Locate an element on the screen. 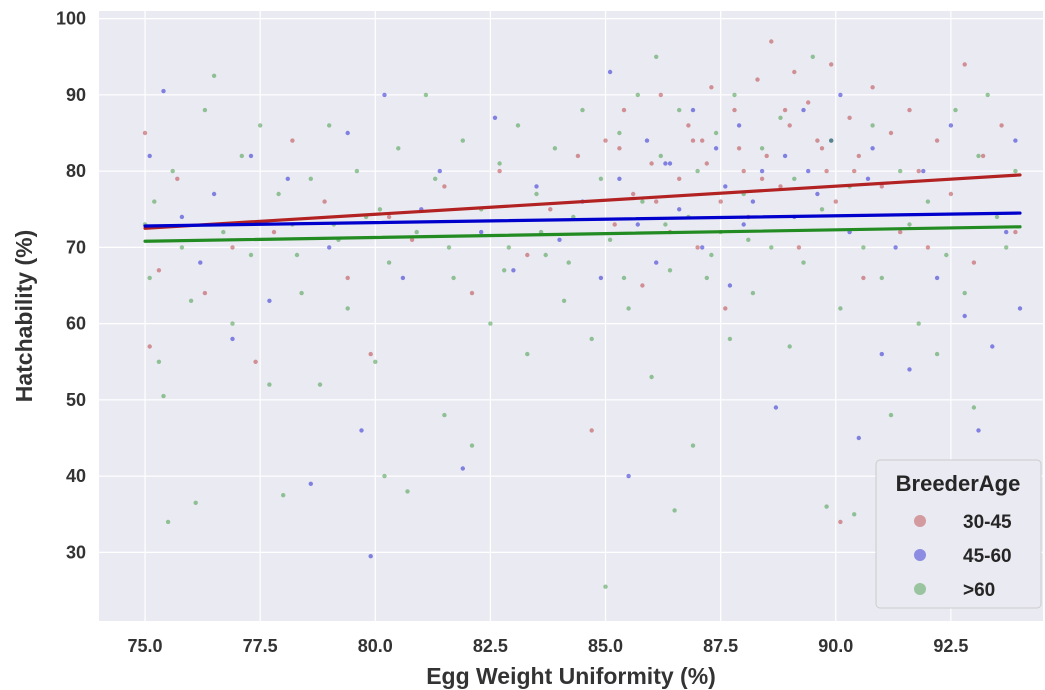  x-tick-label: 75.0 is located at coordinates (145, 646).